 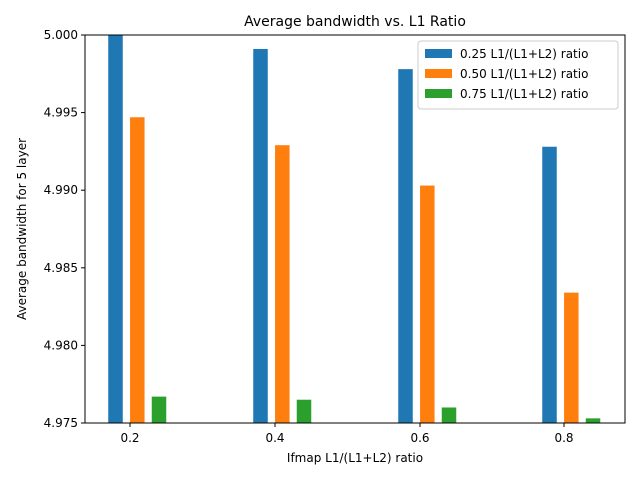 What do you see at coordinates (61, 423) in the screenshot?
I see `y-tick-label: 4.975` at bounding box center [61, 423].